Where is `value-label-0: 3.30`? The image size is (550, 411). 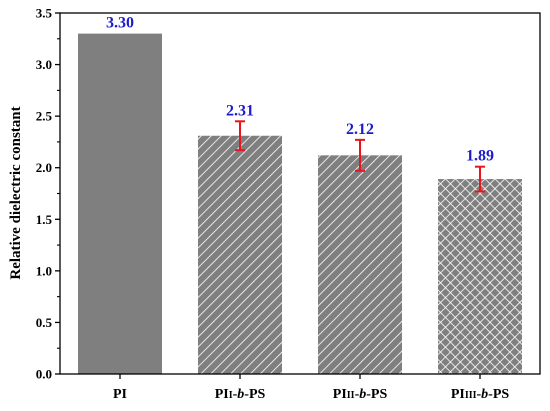
value-label-0: 3.30 is located at coordinates (120, 23).